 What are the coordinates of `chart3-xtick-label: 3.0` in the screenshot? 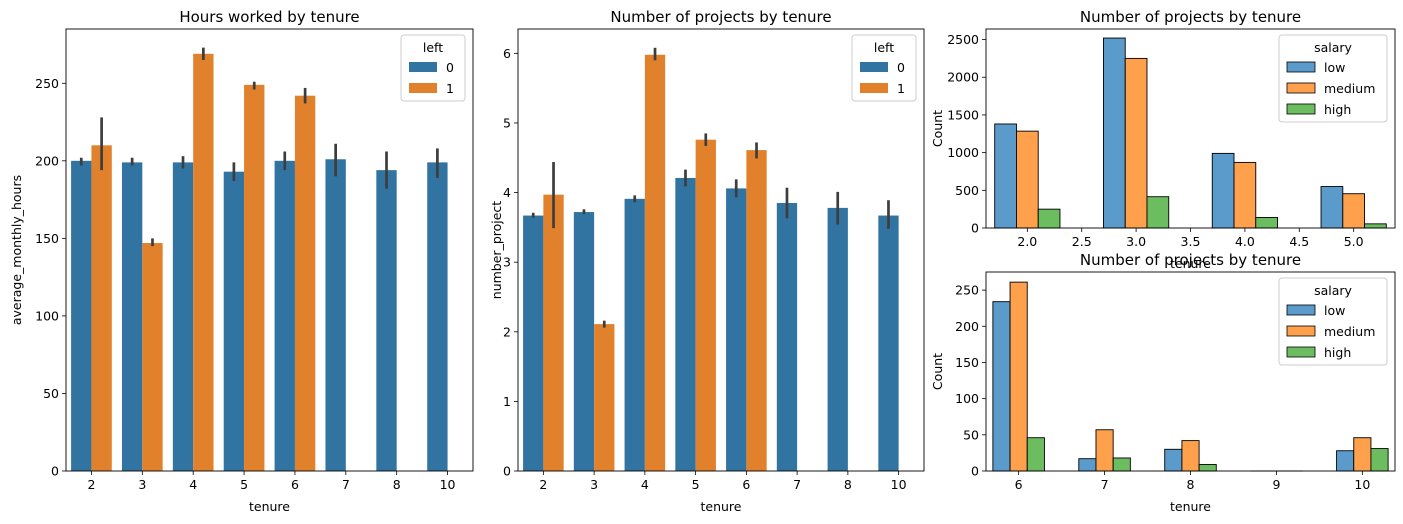 It's located at (1136, 241).